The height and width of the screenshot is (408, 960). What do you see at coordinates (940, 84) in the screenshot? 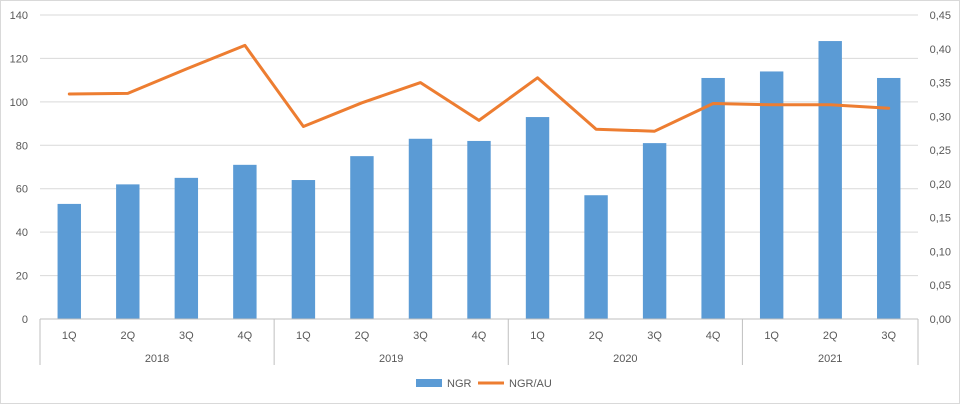
I see `y-right-tick-label: 0,35` at bounding box center [940, 84].